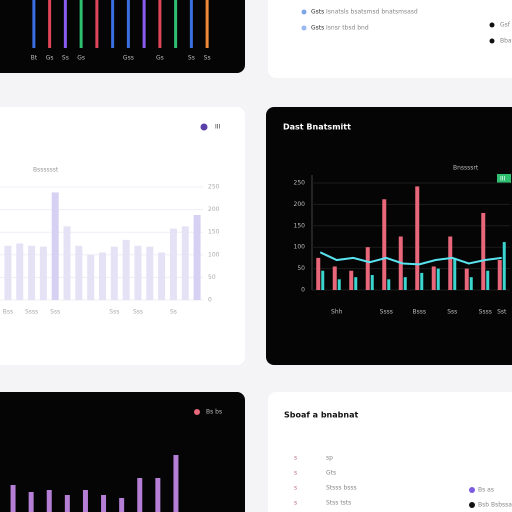 The width and height of the screenshot is (512, 512). What do you see at coordinates (331, 473) in the screenshot?
I see `row-label: Gts` at bounding box center [331, 473].